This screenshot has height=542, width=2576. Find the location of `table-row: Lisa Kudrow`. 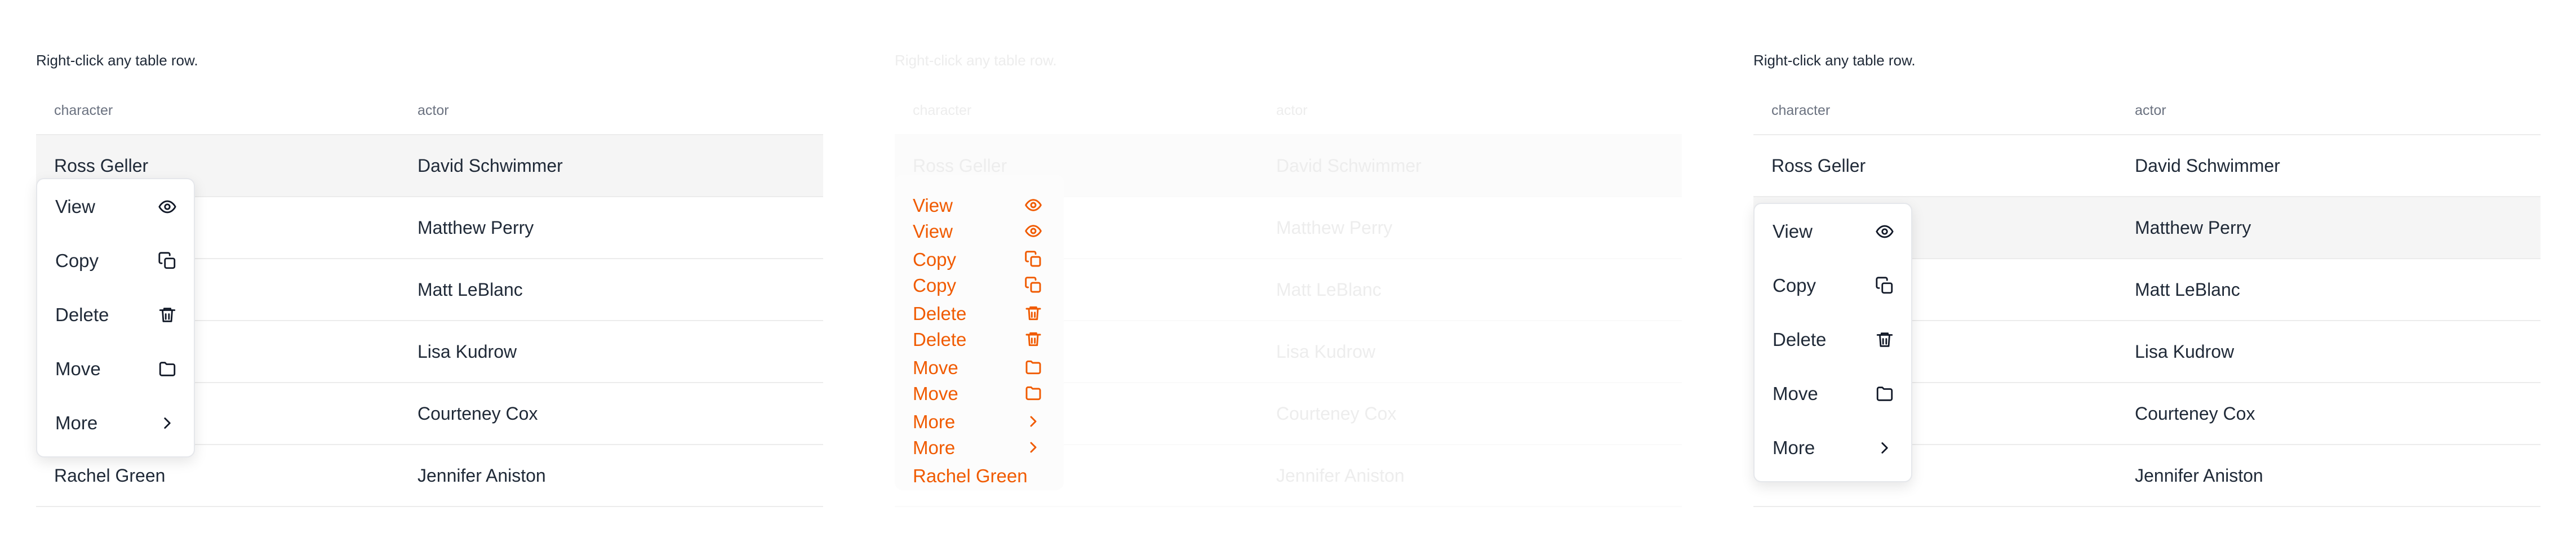

table-row: Lisa Kudrow is located at coordinates (1288, 352).